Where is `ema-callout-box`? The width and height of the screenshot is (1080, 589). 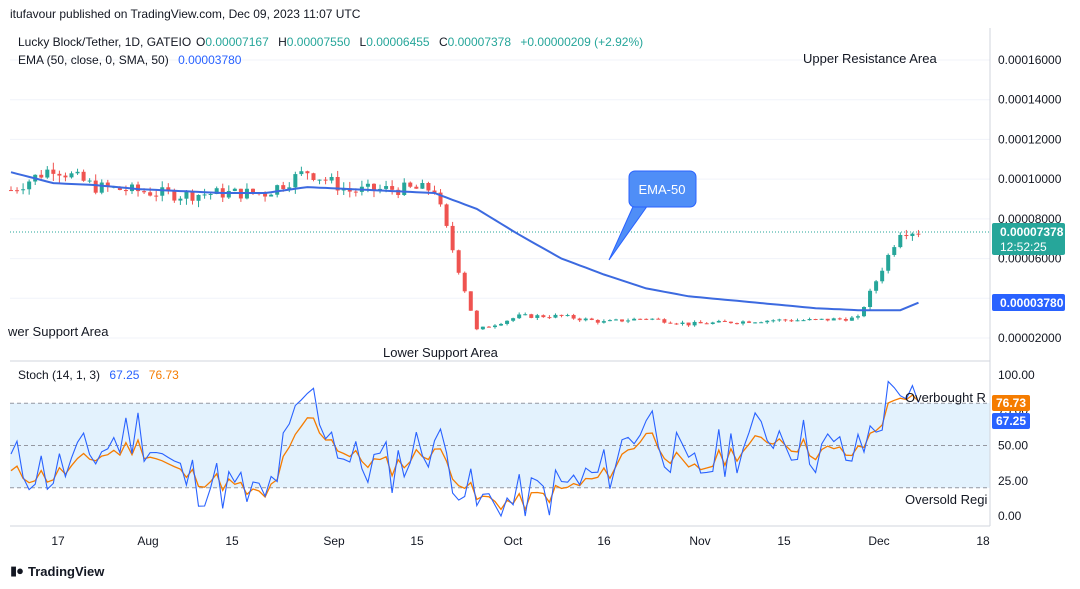
ema-callout-box is located at coordinates (662, 189).